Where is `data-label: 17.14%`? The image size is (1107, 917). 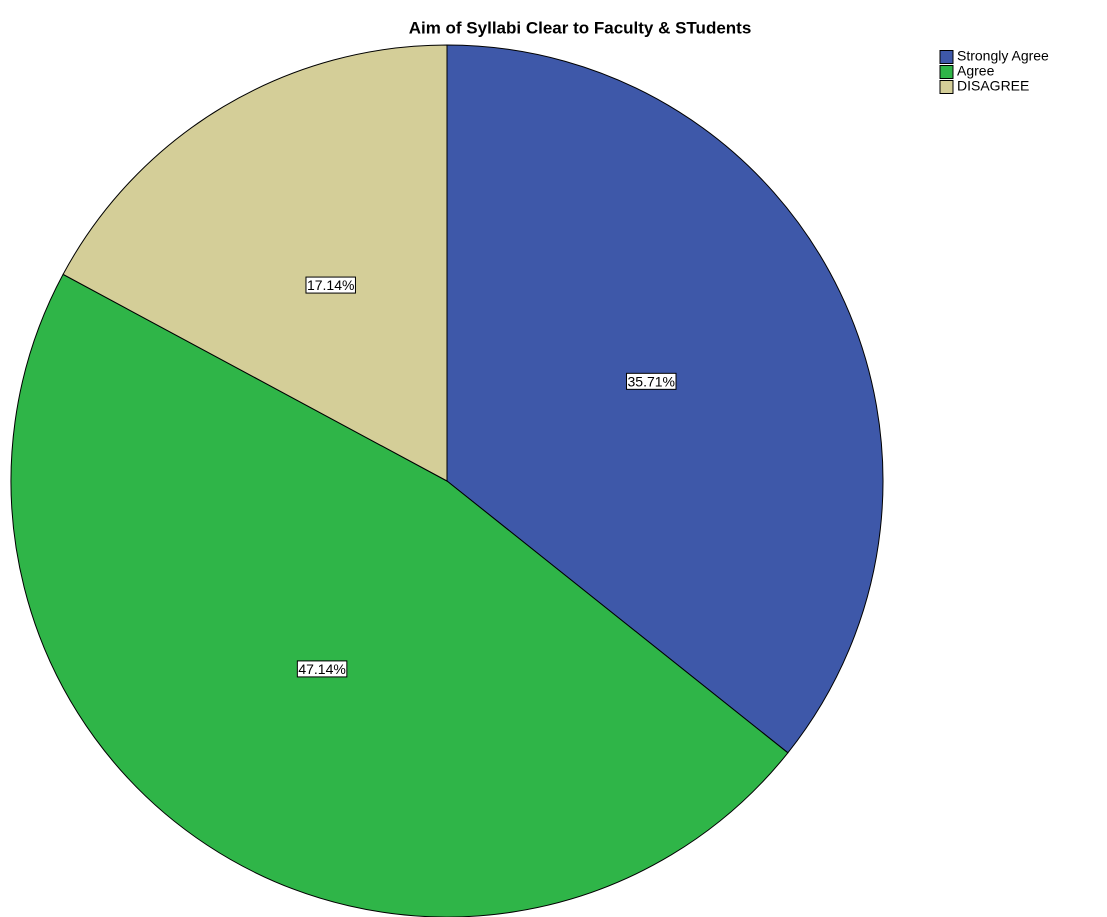 data-label: 17.14% is located at coordinates (330, 285).